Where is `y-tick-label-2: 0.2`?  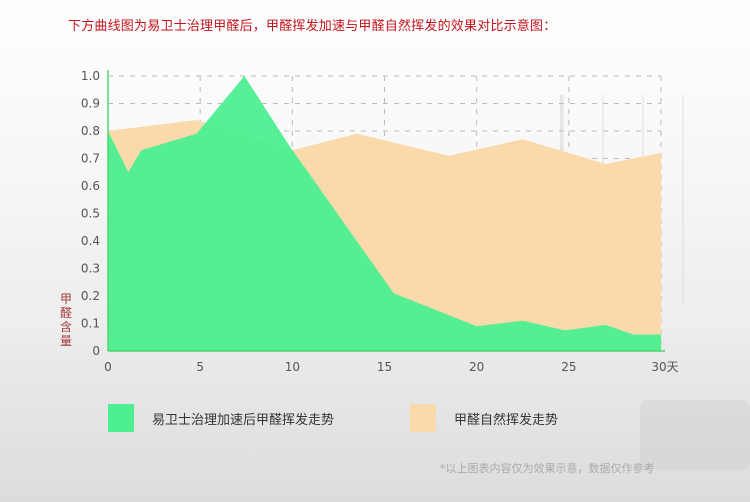
y-tick-label-2: 0.2 is located at coordinates (90, 296).